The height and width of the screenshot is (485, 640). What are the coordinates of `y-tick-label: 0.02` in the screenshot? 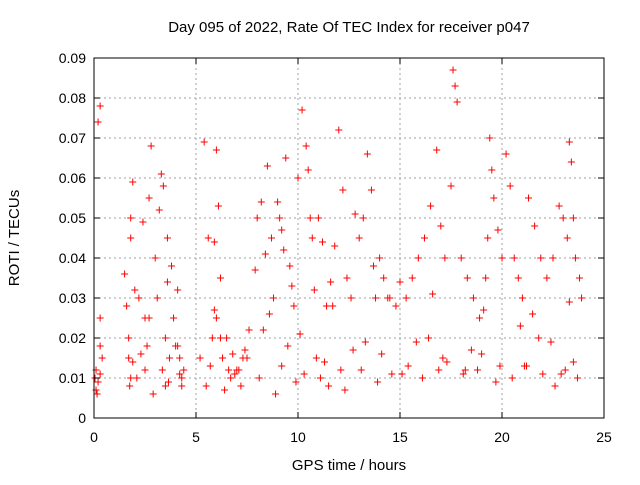 It's located at (72, 338).